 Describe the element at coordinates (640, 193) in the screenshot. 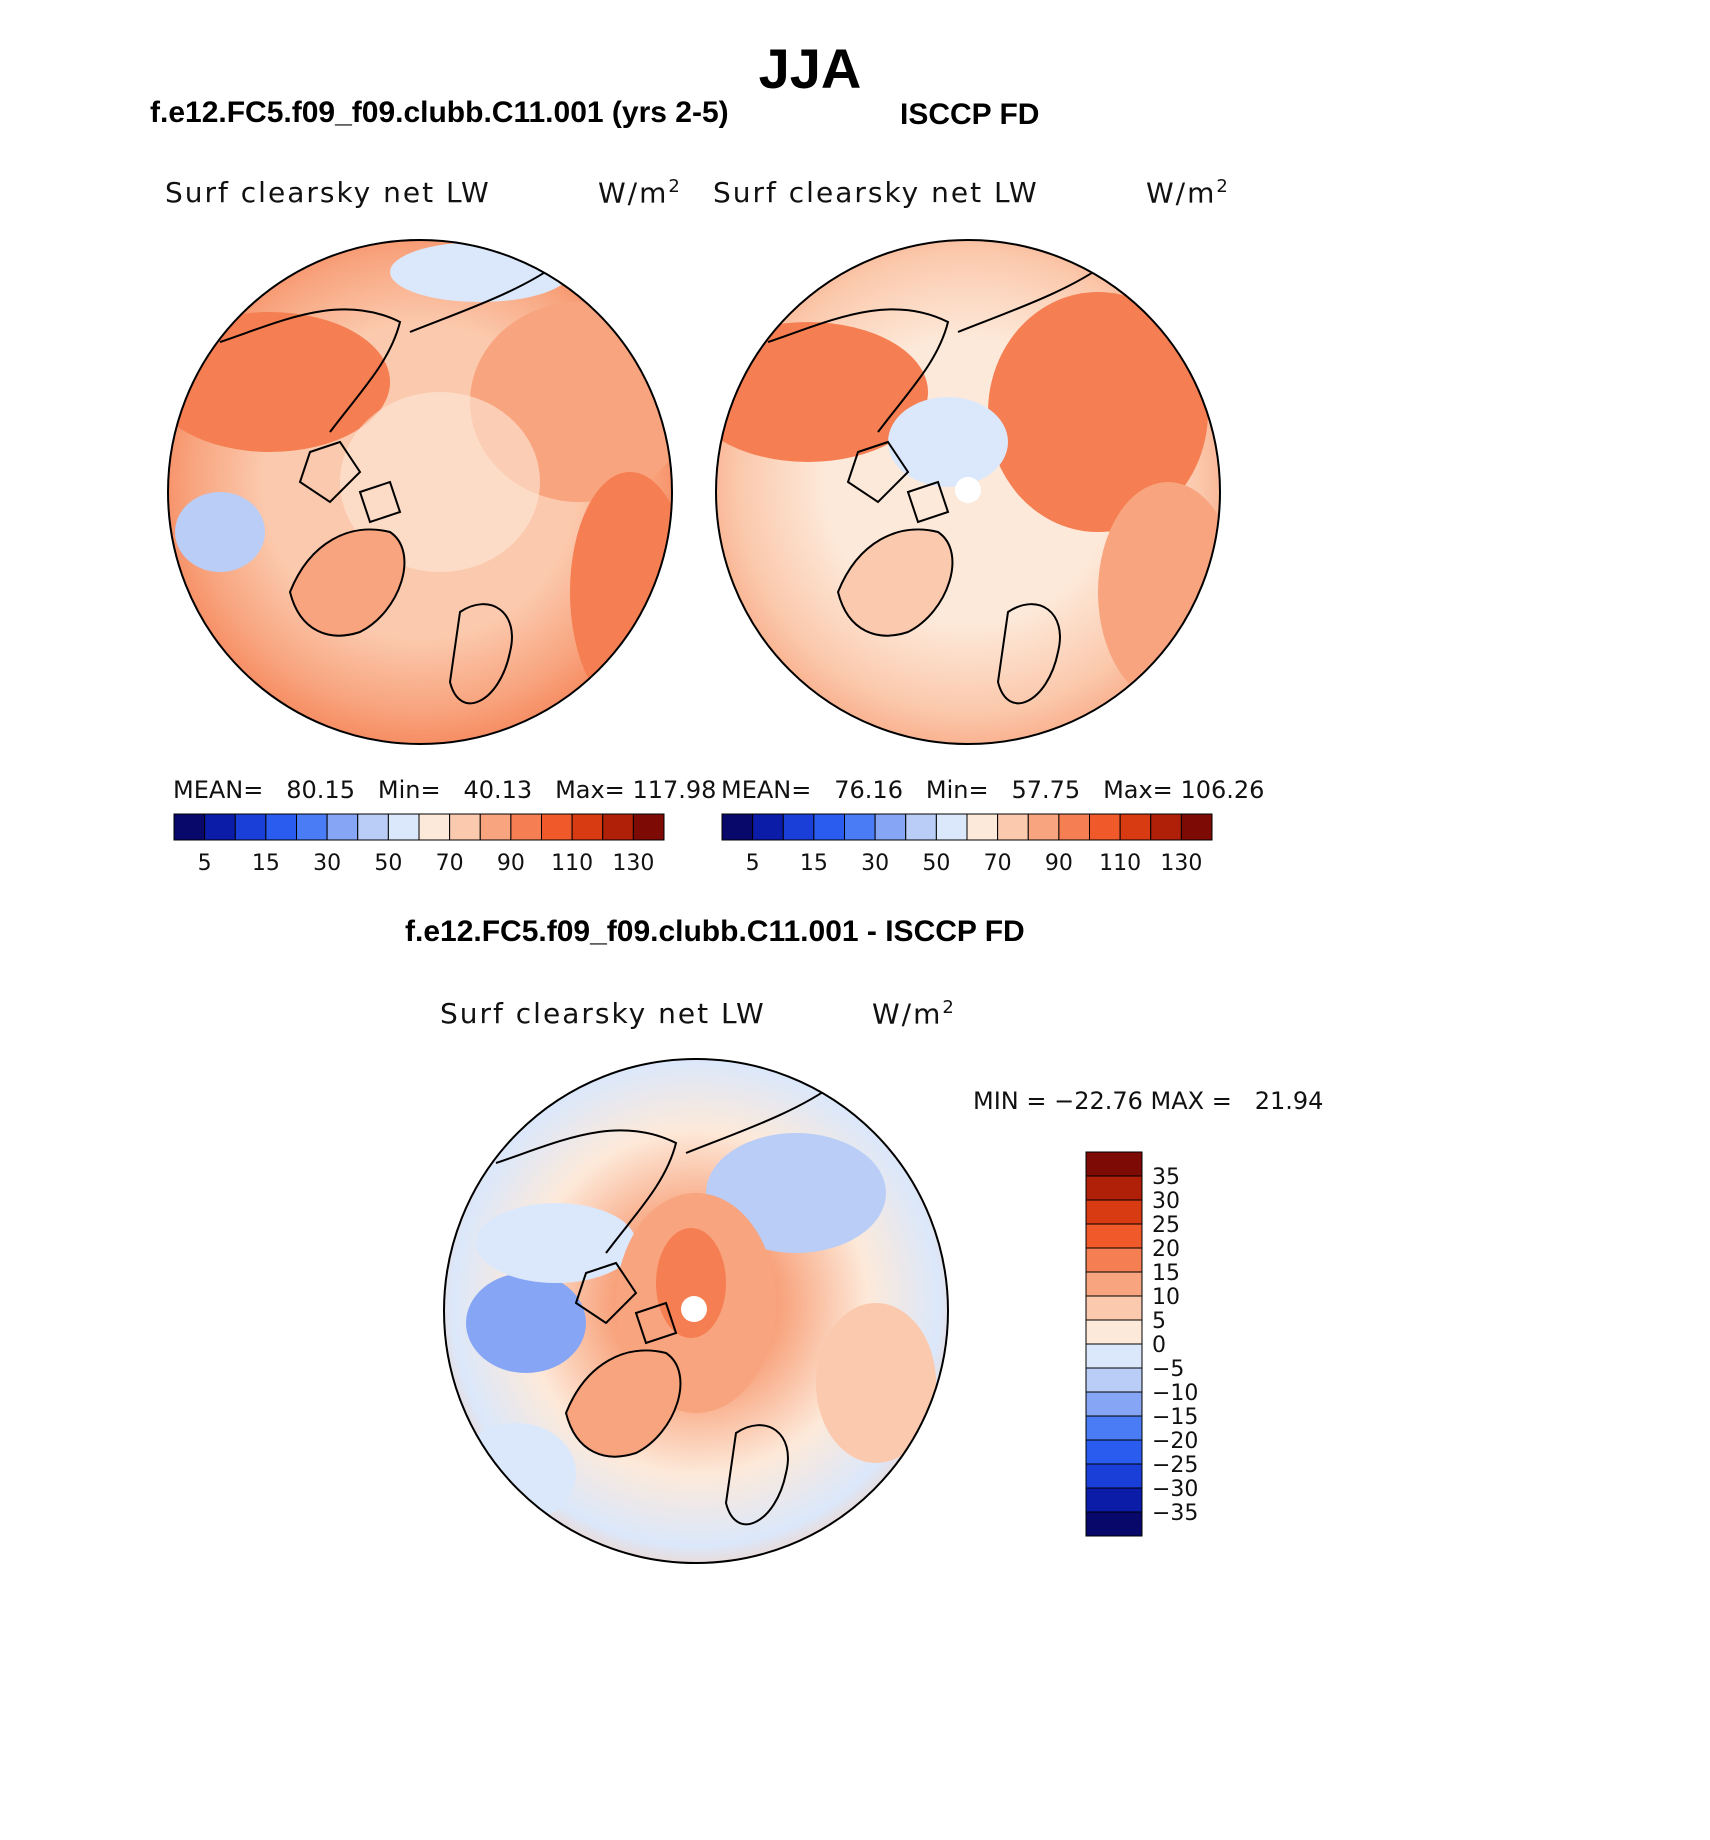

I see `panel-1-units: W/m2` at that location.